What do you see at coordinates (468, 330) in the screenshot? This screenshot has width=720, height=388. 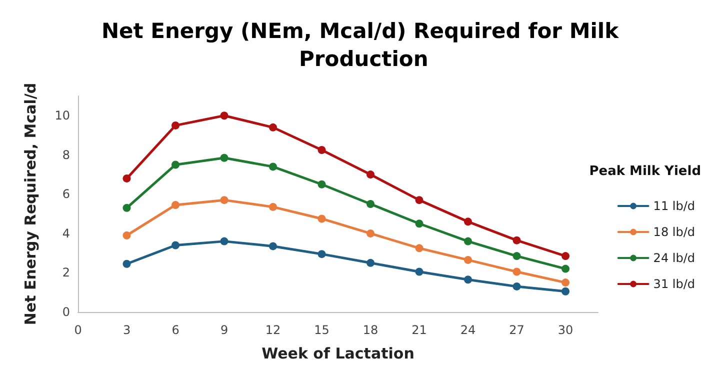 I see `x-tick-label: 24` at bounding box center [468, 330].